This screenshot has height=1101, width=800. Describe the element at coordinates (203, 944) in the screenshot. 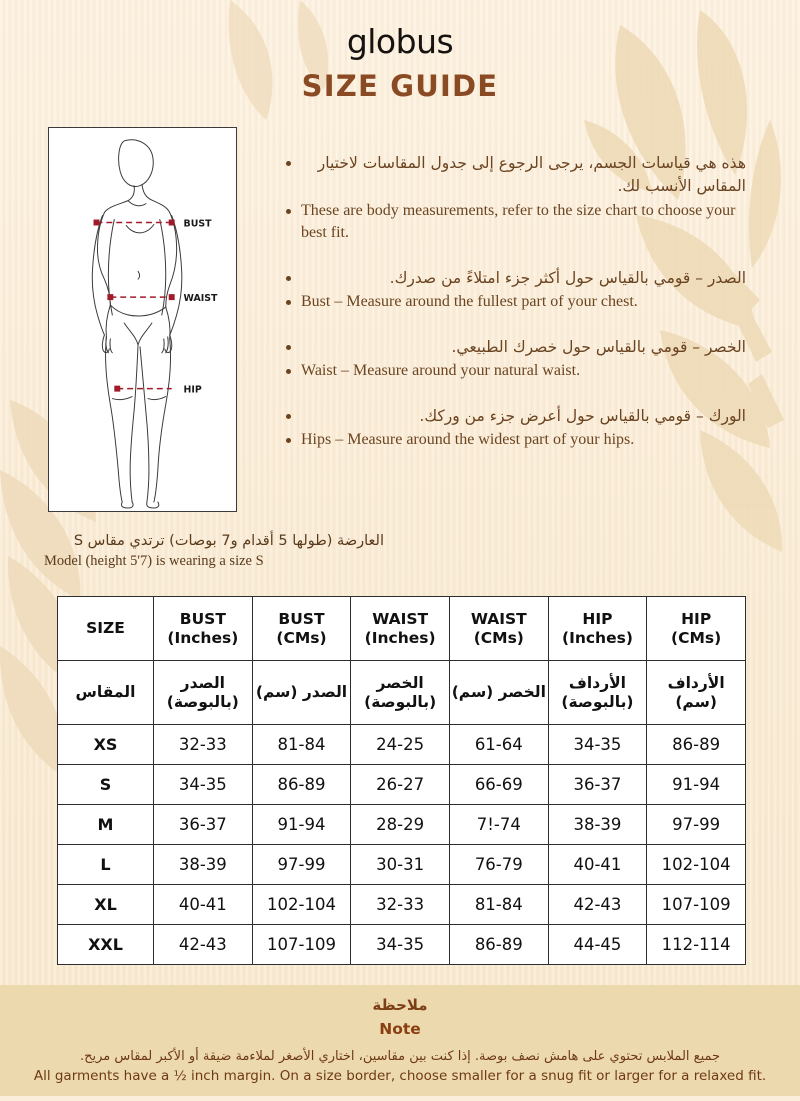

I see `cell-bust-inches: 42-43` at that location.